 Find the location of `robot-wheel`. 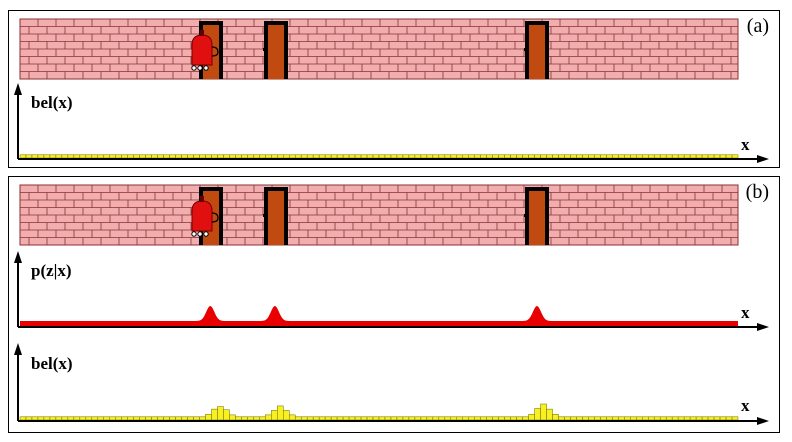

robot-wheel is located at coordinates (194, 68).